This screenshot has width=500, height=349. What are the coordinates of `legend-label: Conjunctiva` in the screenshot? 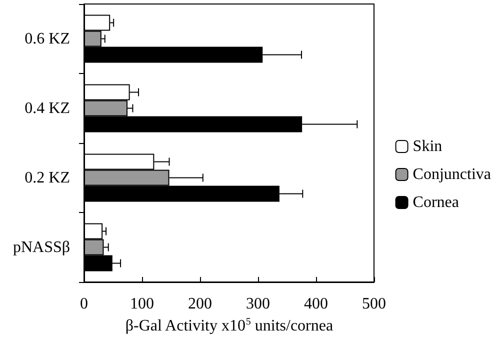 It's located at (452, 174).